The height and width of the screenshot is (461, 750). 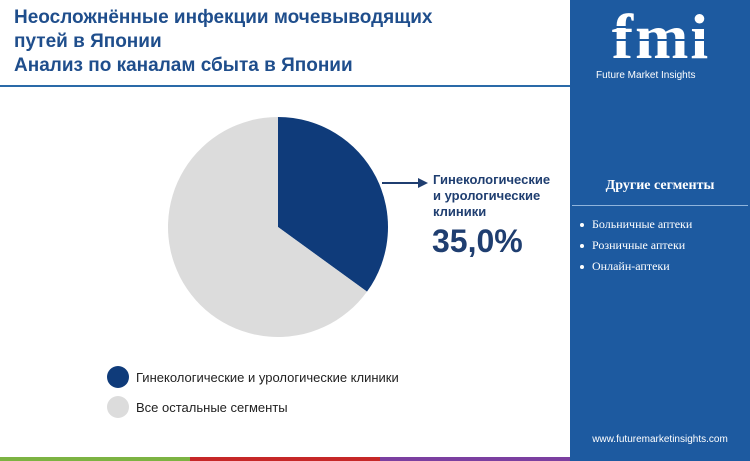 What do you see at coordinates (285, 86) in the screenshot?
I see `title-divider` at bounding box center [285, 86].